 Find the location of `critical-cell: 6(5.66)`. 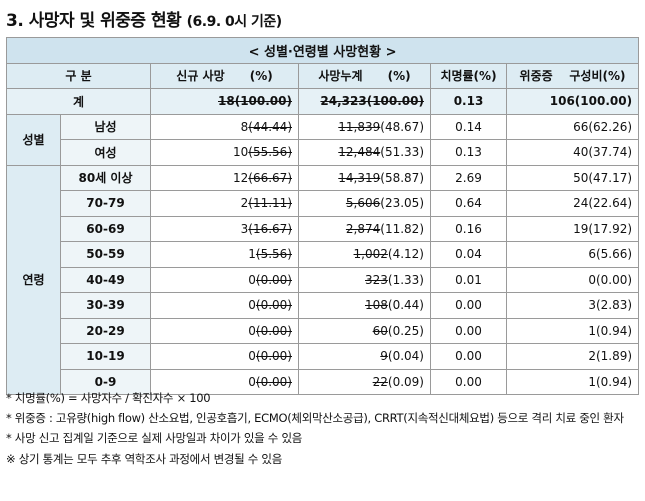

critical-cell: 6(5.66) is located at coordinates (572, 254).